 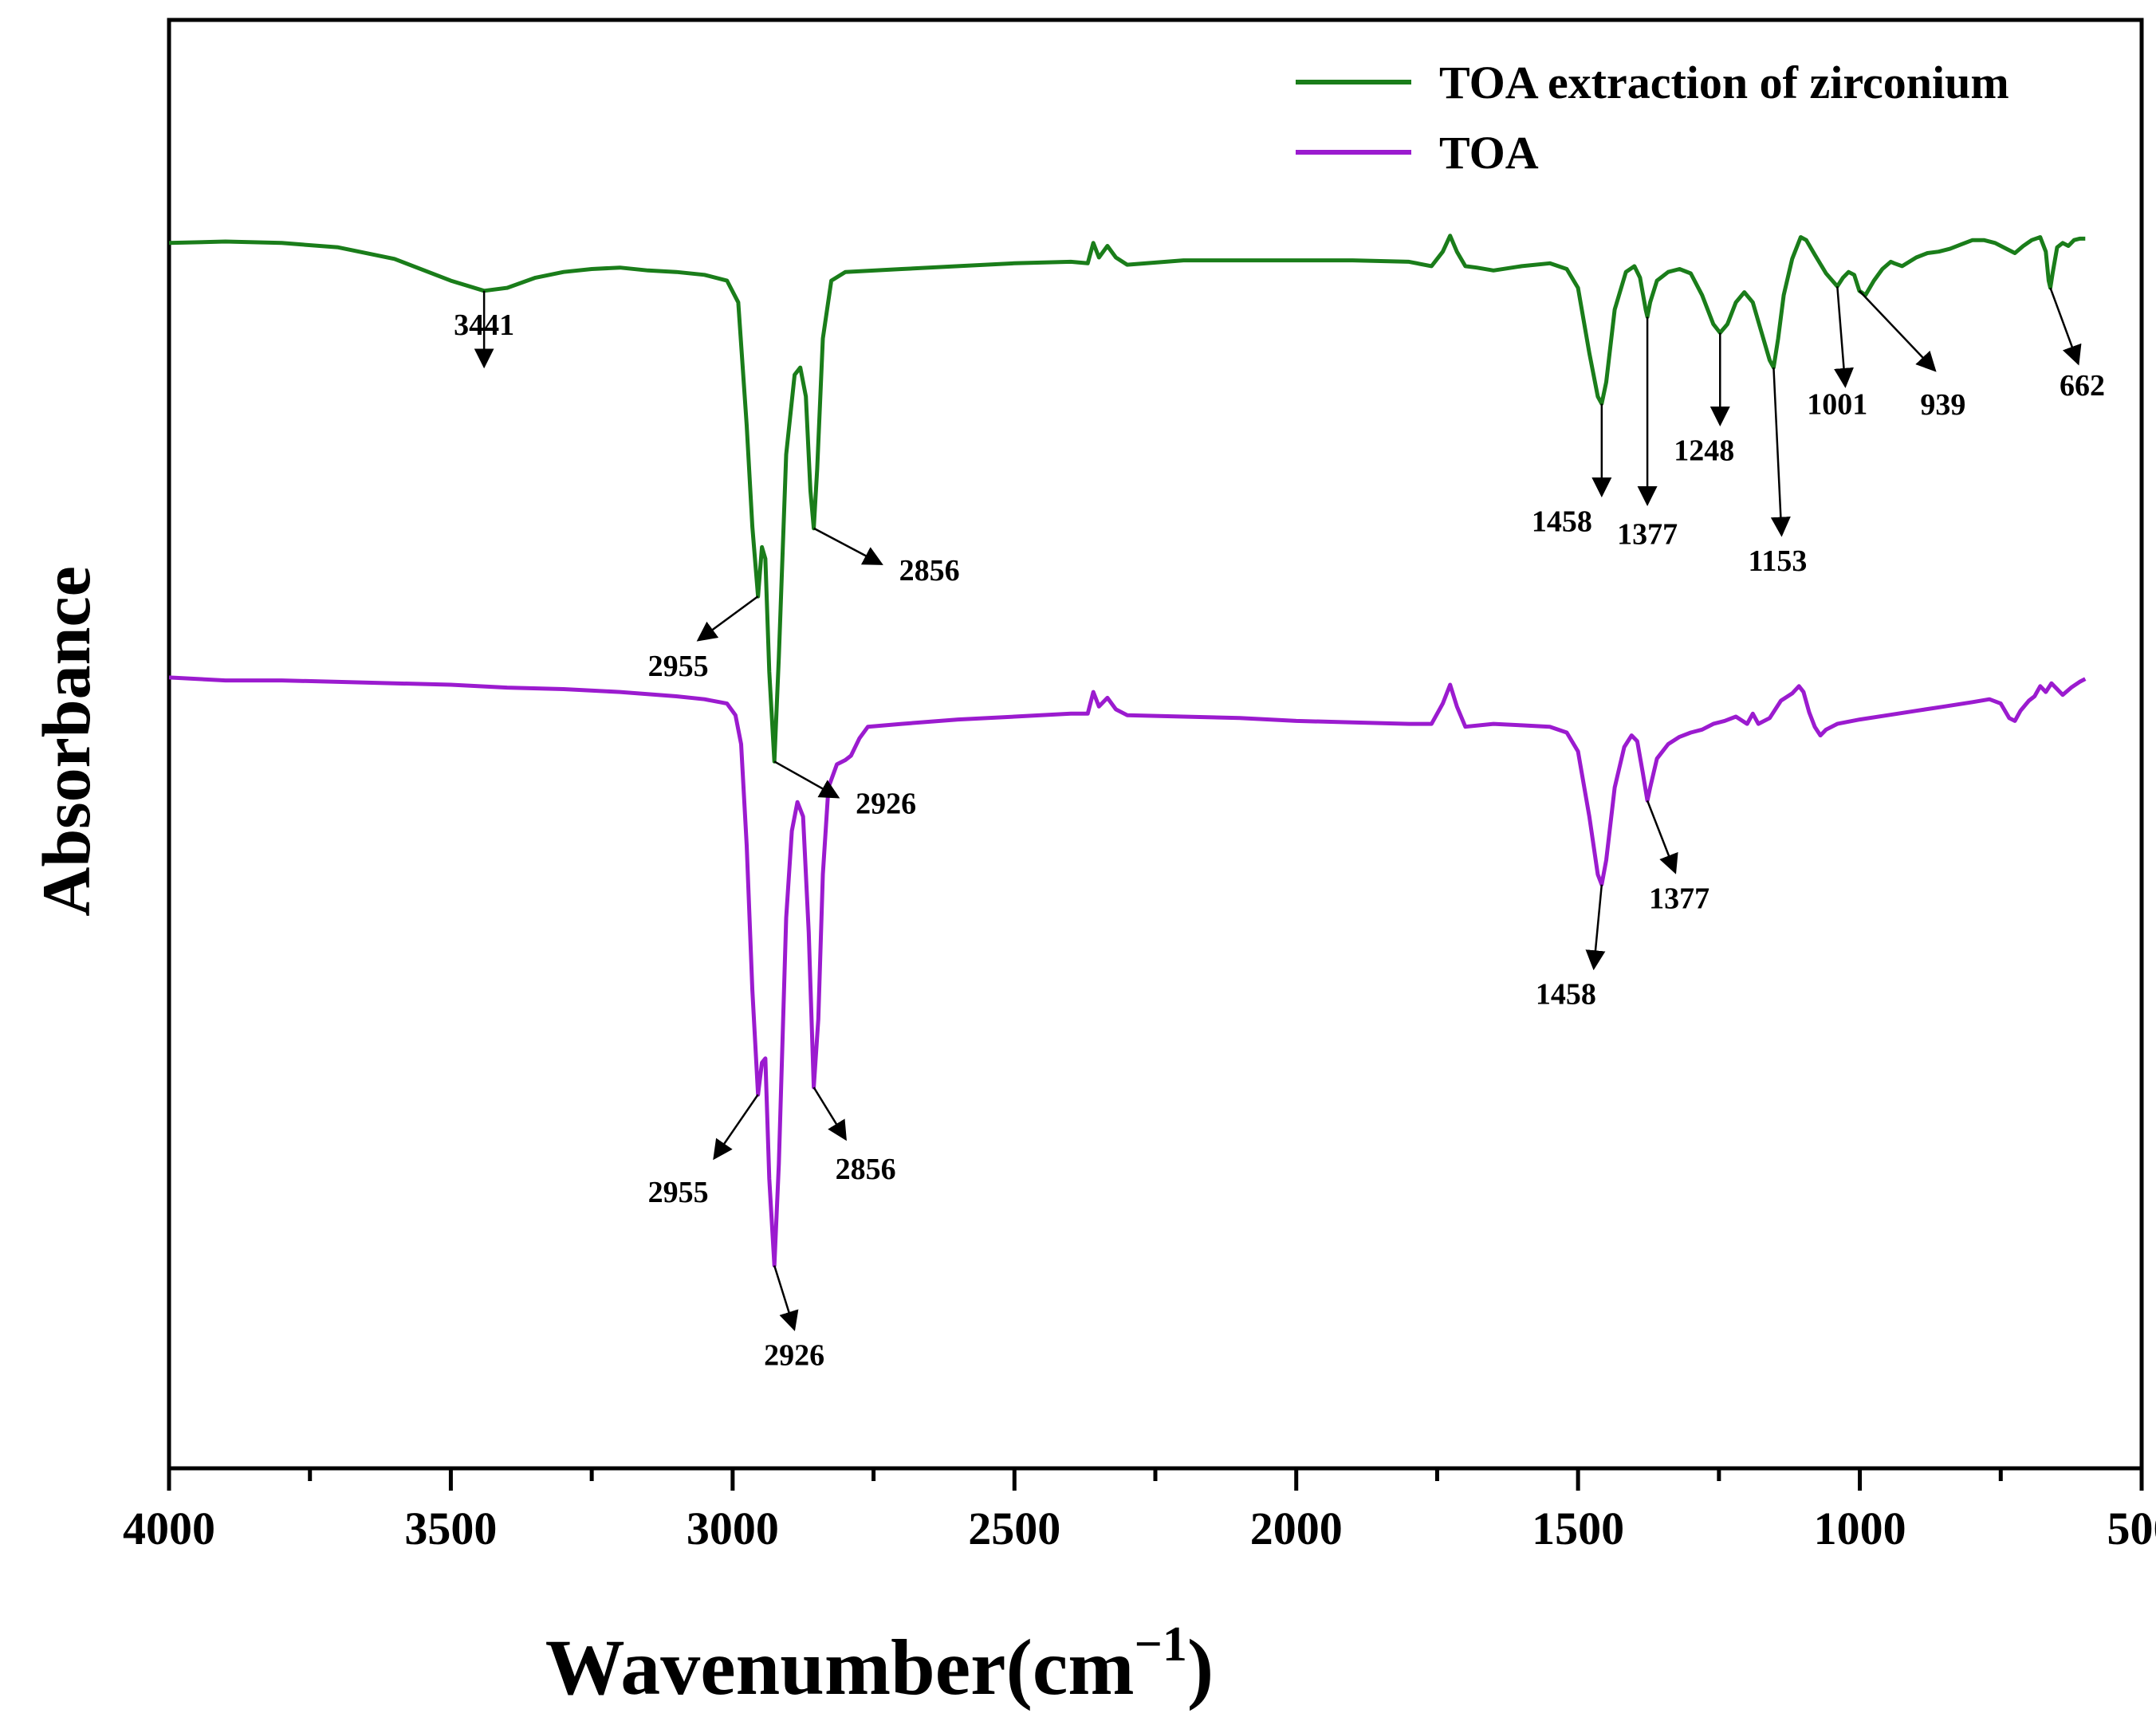 What do you see at coordinates (840, 1667) in the screenshot?
I see `x-axis-title-main: Wavenumber(cm` at bounding box center [840, 1667].